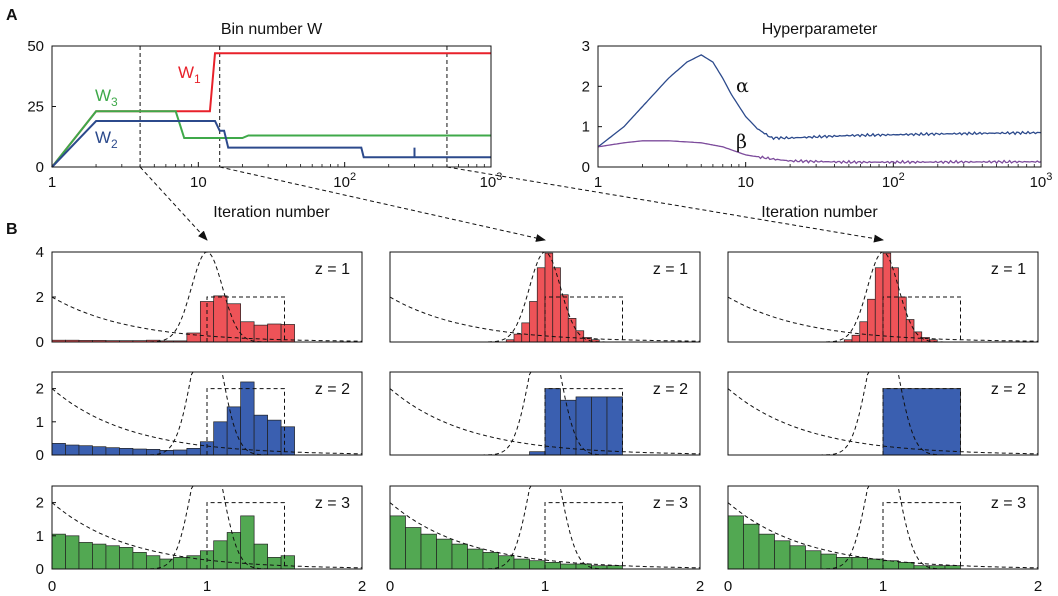  I want to click on series-label-subscript: 2, so click(114, 144).